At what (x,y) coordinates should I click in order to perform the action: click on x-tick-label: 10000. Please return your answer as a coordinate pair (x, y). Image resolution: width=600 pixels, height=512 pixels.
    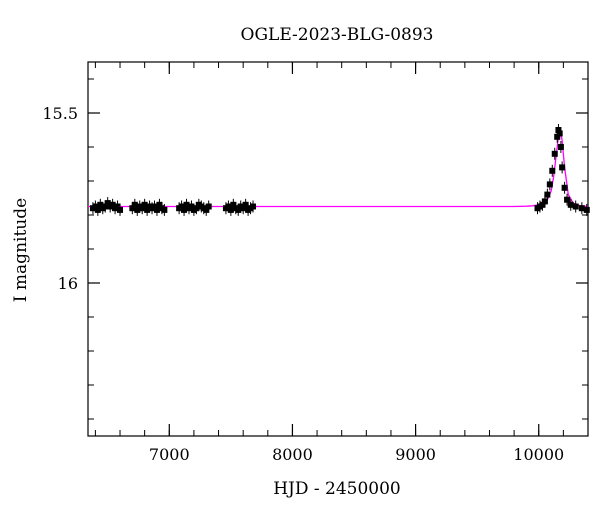
    Looking at the image, I should click on (538, 454).